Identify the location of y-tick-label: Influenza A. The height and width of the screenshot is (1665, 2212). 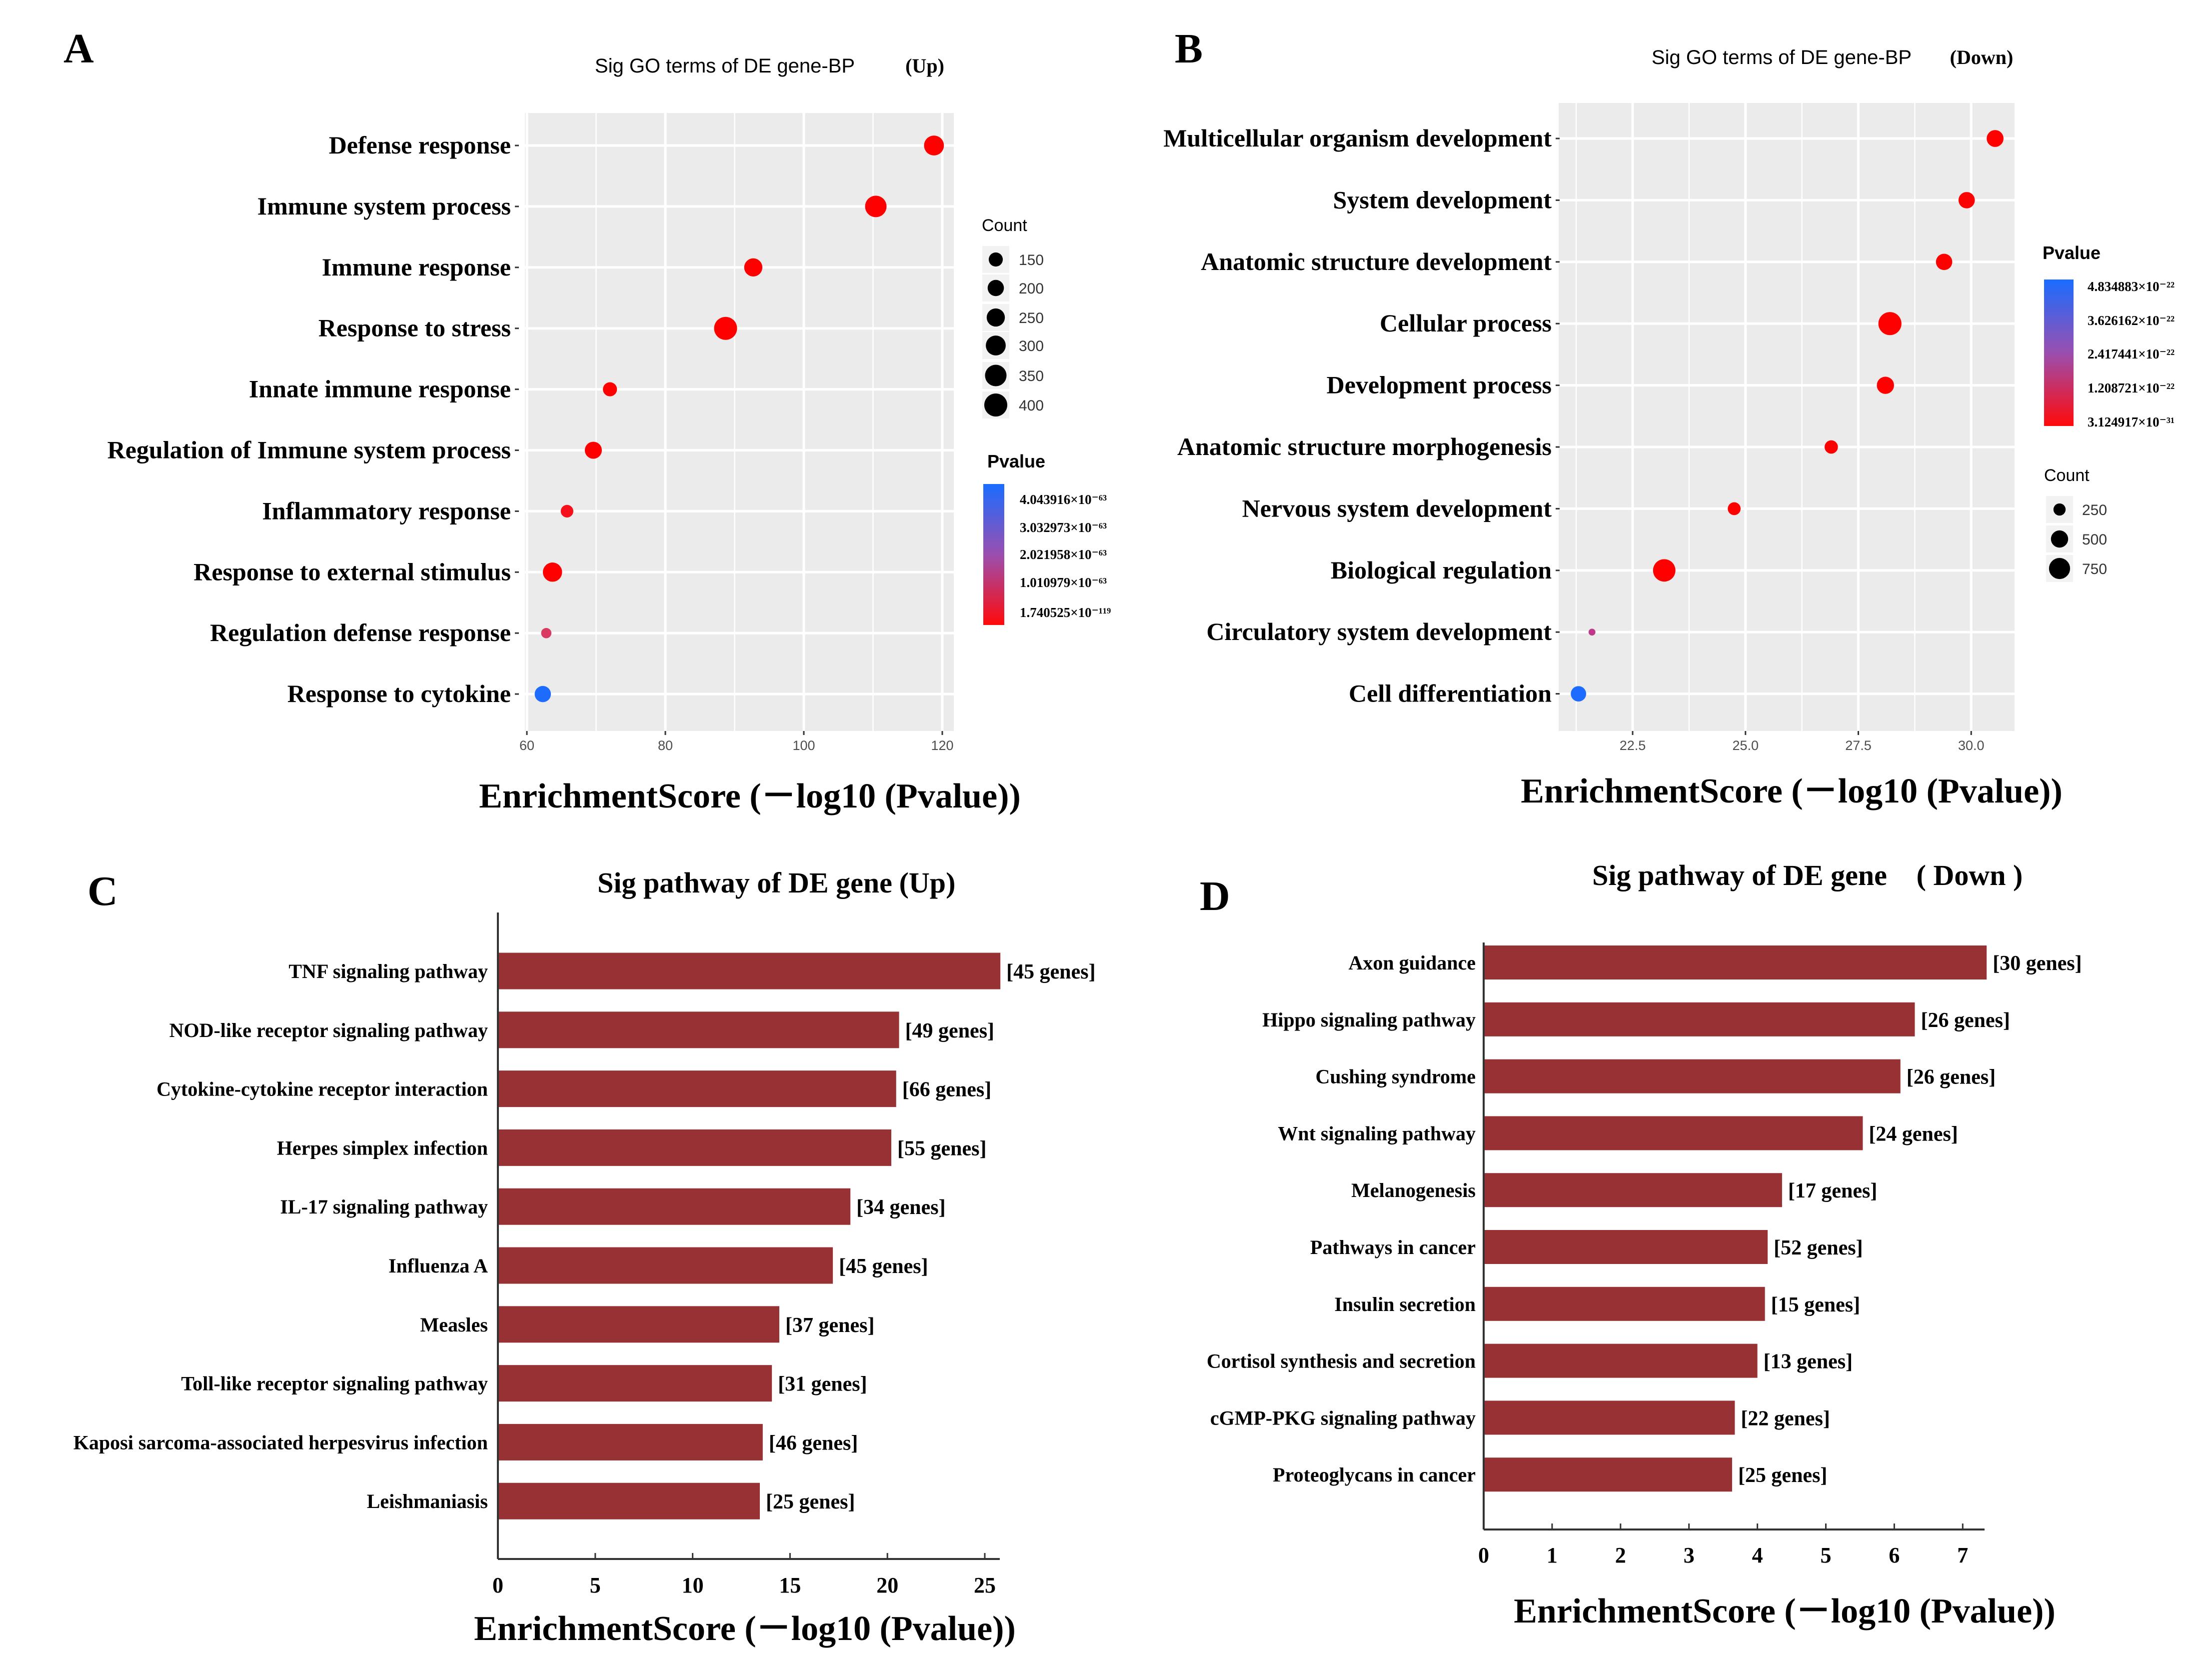
(438, 1265).